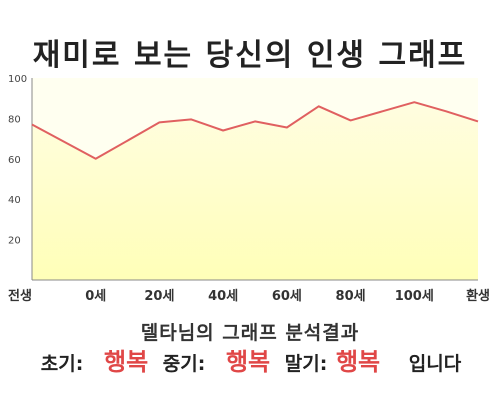 The height and width of the screenshot is (400, 500). What do you see at coordinates (62, 364) in the screenshot?
I see `early-label: 초기:` at bounding box center [62, 364].